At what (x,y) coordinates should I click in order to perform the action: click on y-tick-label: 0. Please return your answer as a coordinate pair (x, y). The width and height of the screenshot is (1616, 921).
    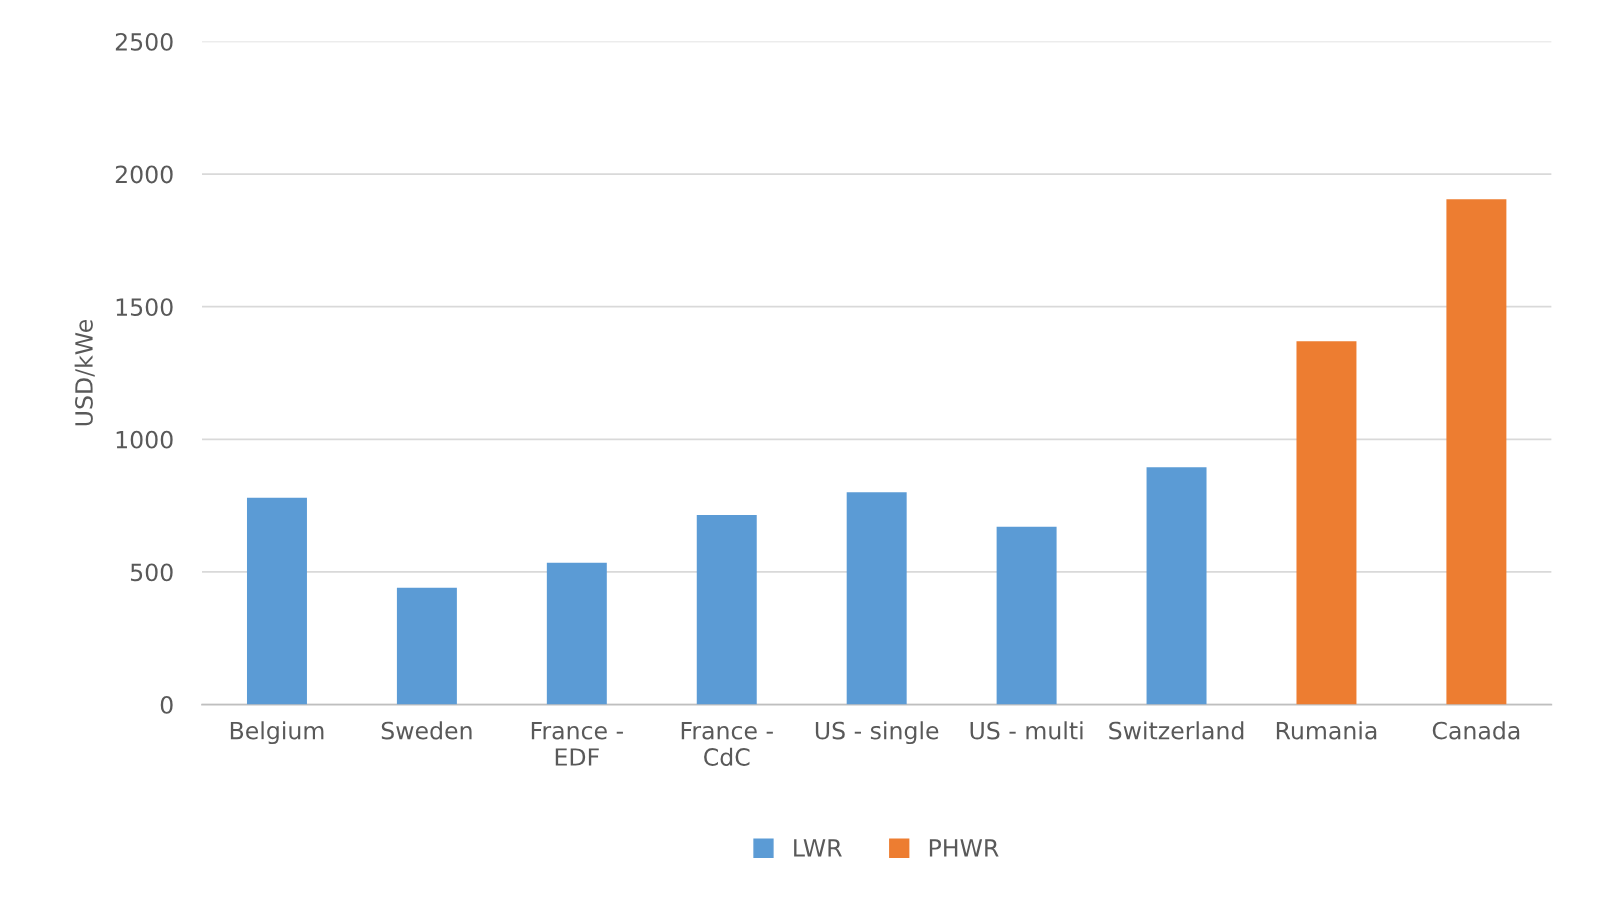
    Looking at the image, I should click on (166, 705).